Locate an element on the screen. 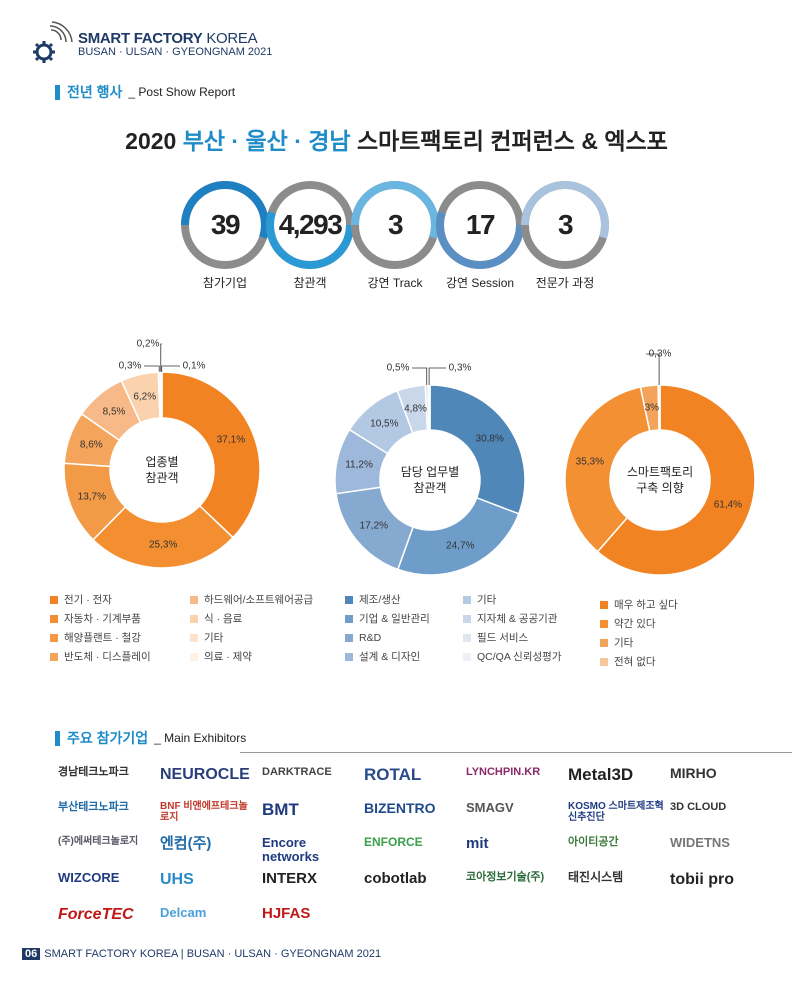  exhibitor-logo: NEUROCLE is located at coordinates (205, 774).